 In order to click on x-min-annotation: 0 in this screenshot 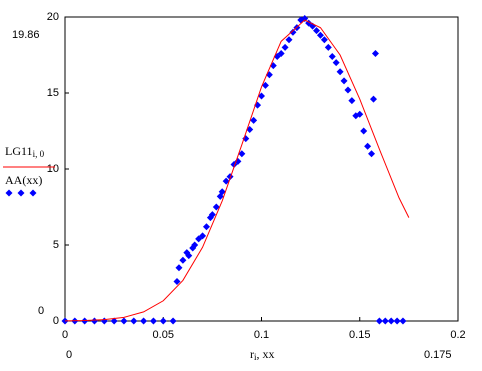, I will do `click(69, 355)`.